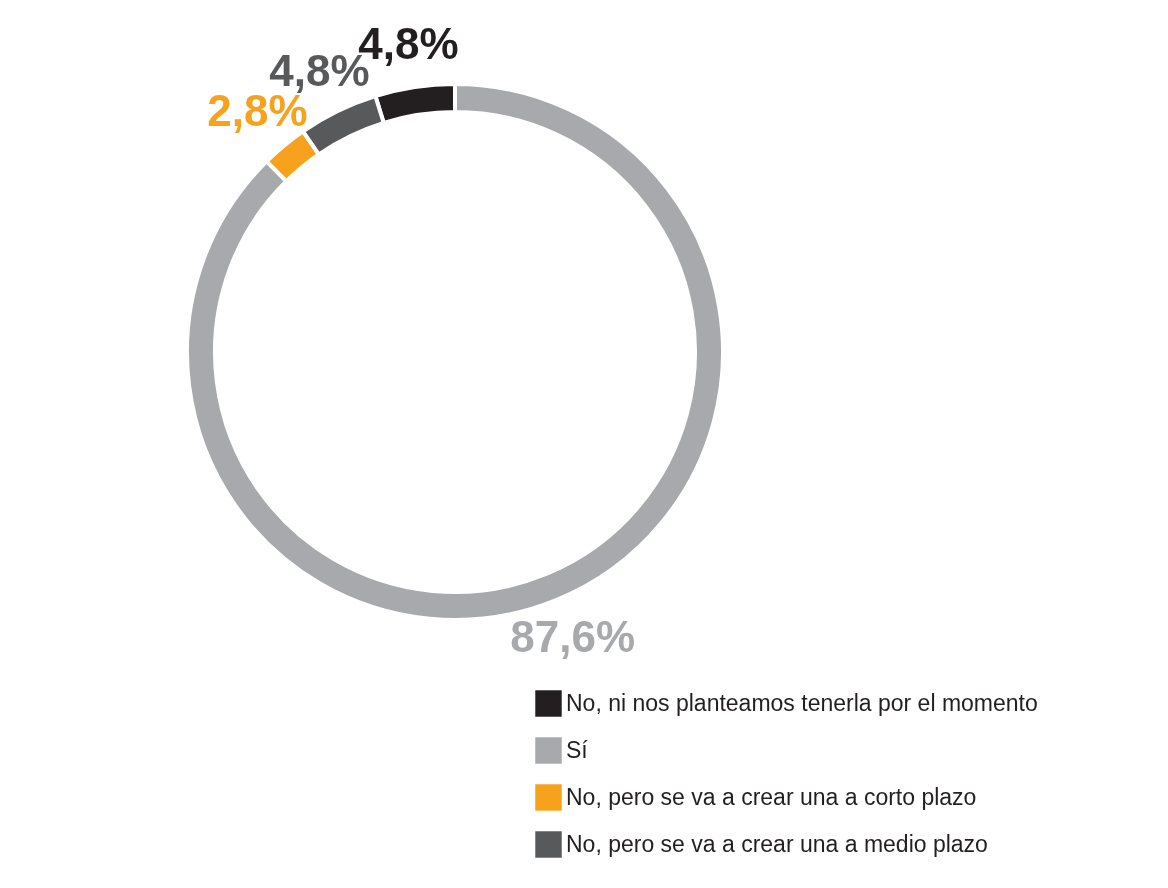 This screenshot has height=888, width=1168. What do you see at coordinates (577, 749) in the screenshot?
I see `legend-label: Sí` at bounding box center [577, 749].